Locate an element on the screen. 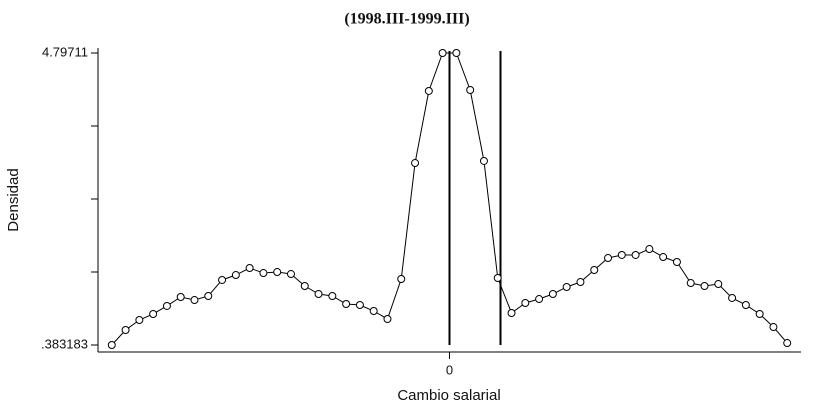 The width and height of the screenshot is (813, 407). y-tick-label: .383183 is located at coordinates (64, 343).